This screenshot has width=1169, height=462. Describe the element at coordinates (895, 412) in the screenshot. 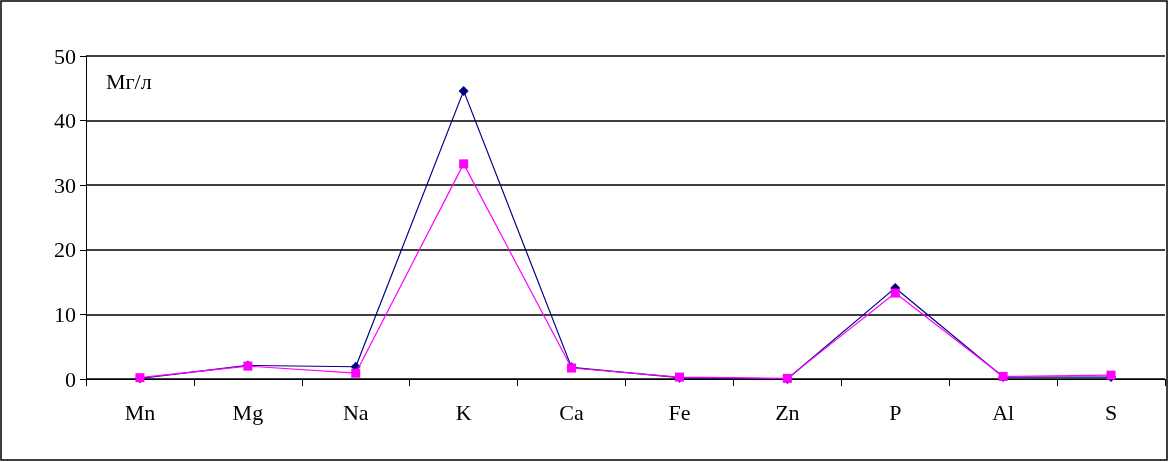

I see `x-tick-label: P` at that location.